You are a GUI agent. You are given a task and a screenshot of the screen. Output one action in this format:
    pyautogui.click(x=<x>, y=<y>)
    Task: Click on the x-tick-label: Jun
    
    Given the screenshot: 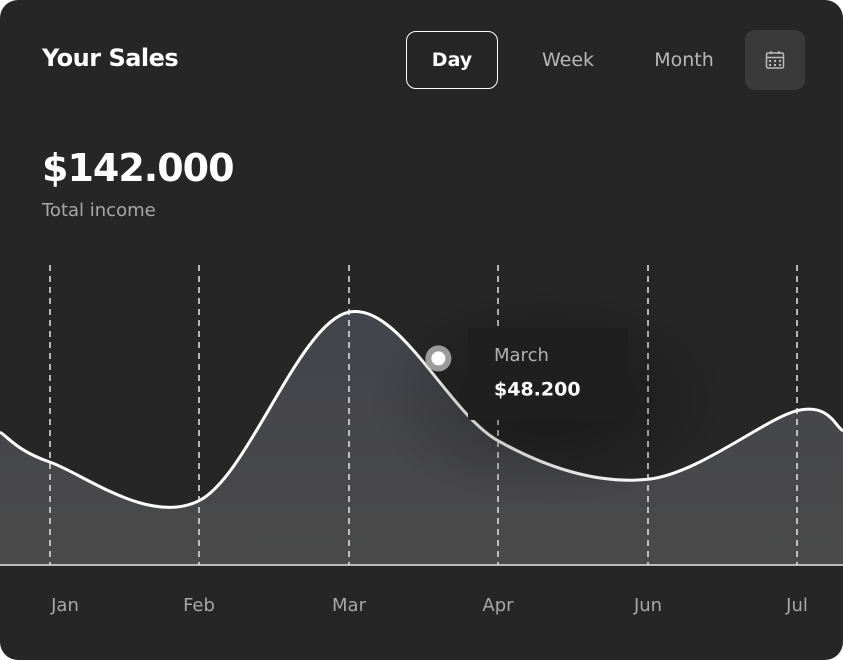 What is the action you would take?
    pyautogui.click(x=647, y=605)
    